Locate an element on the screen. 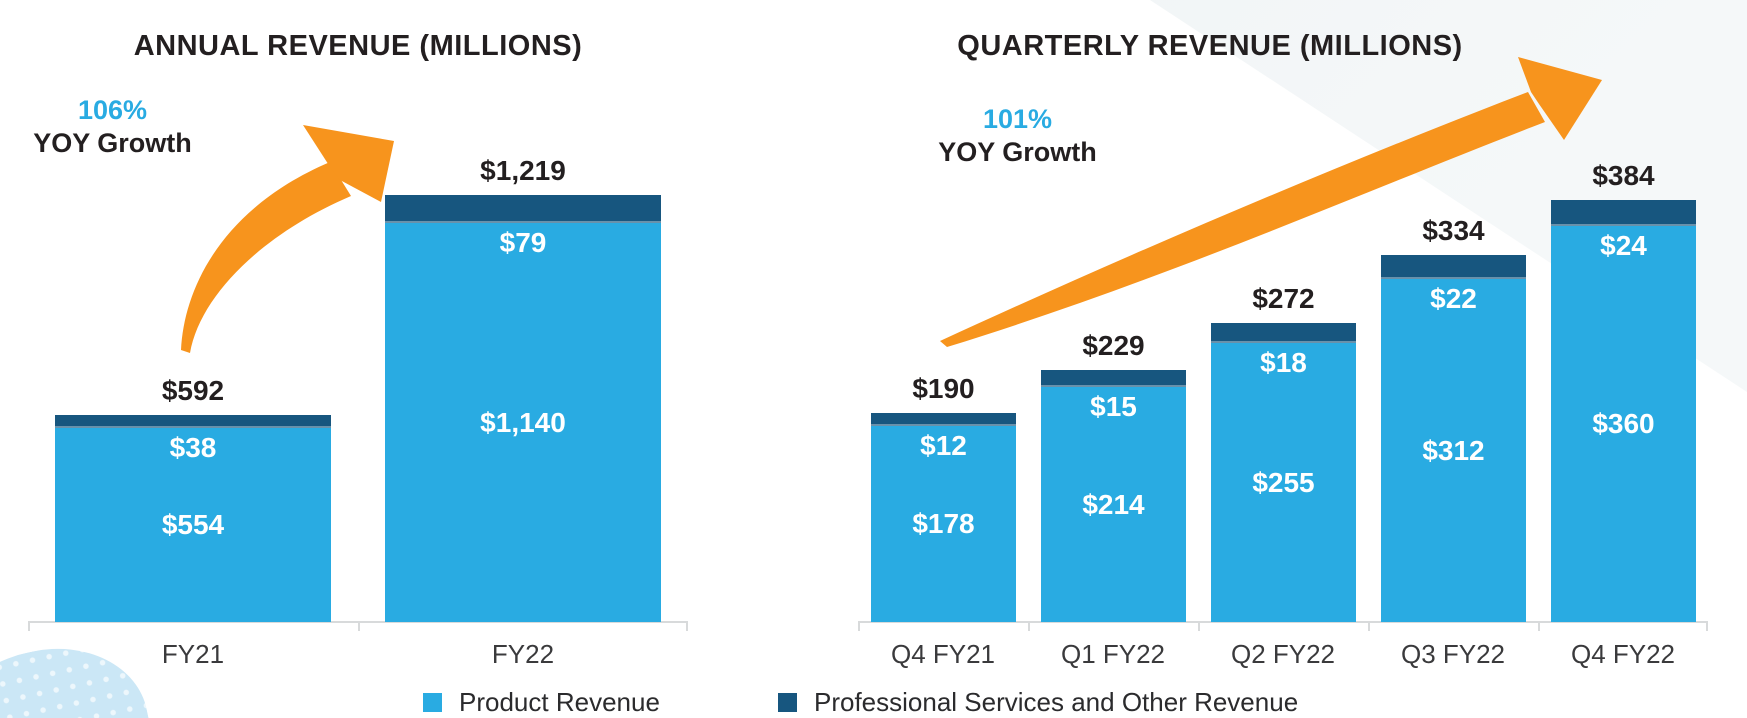  product-value-label: $1,140 is located at coordinates (523, 422).